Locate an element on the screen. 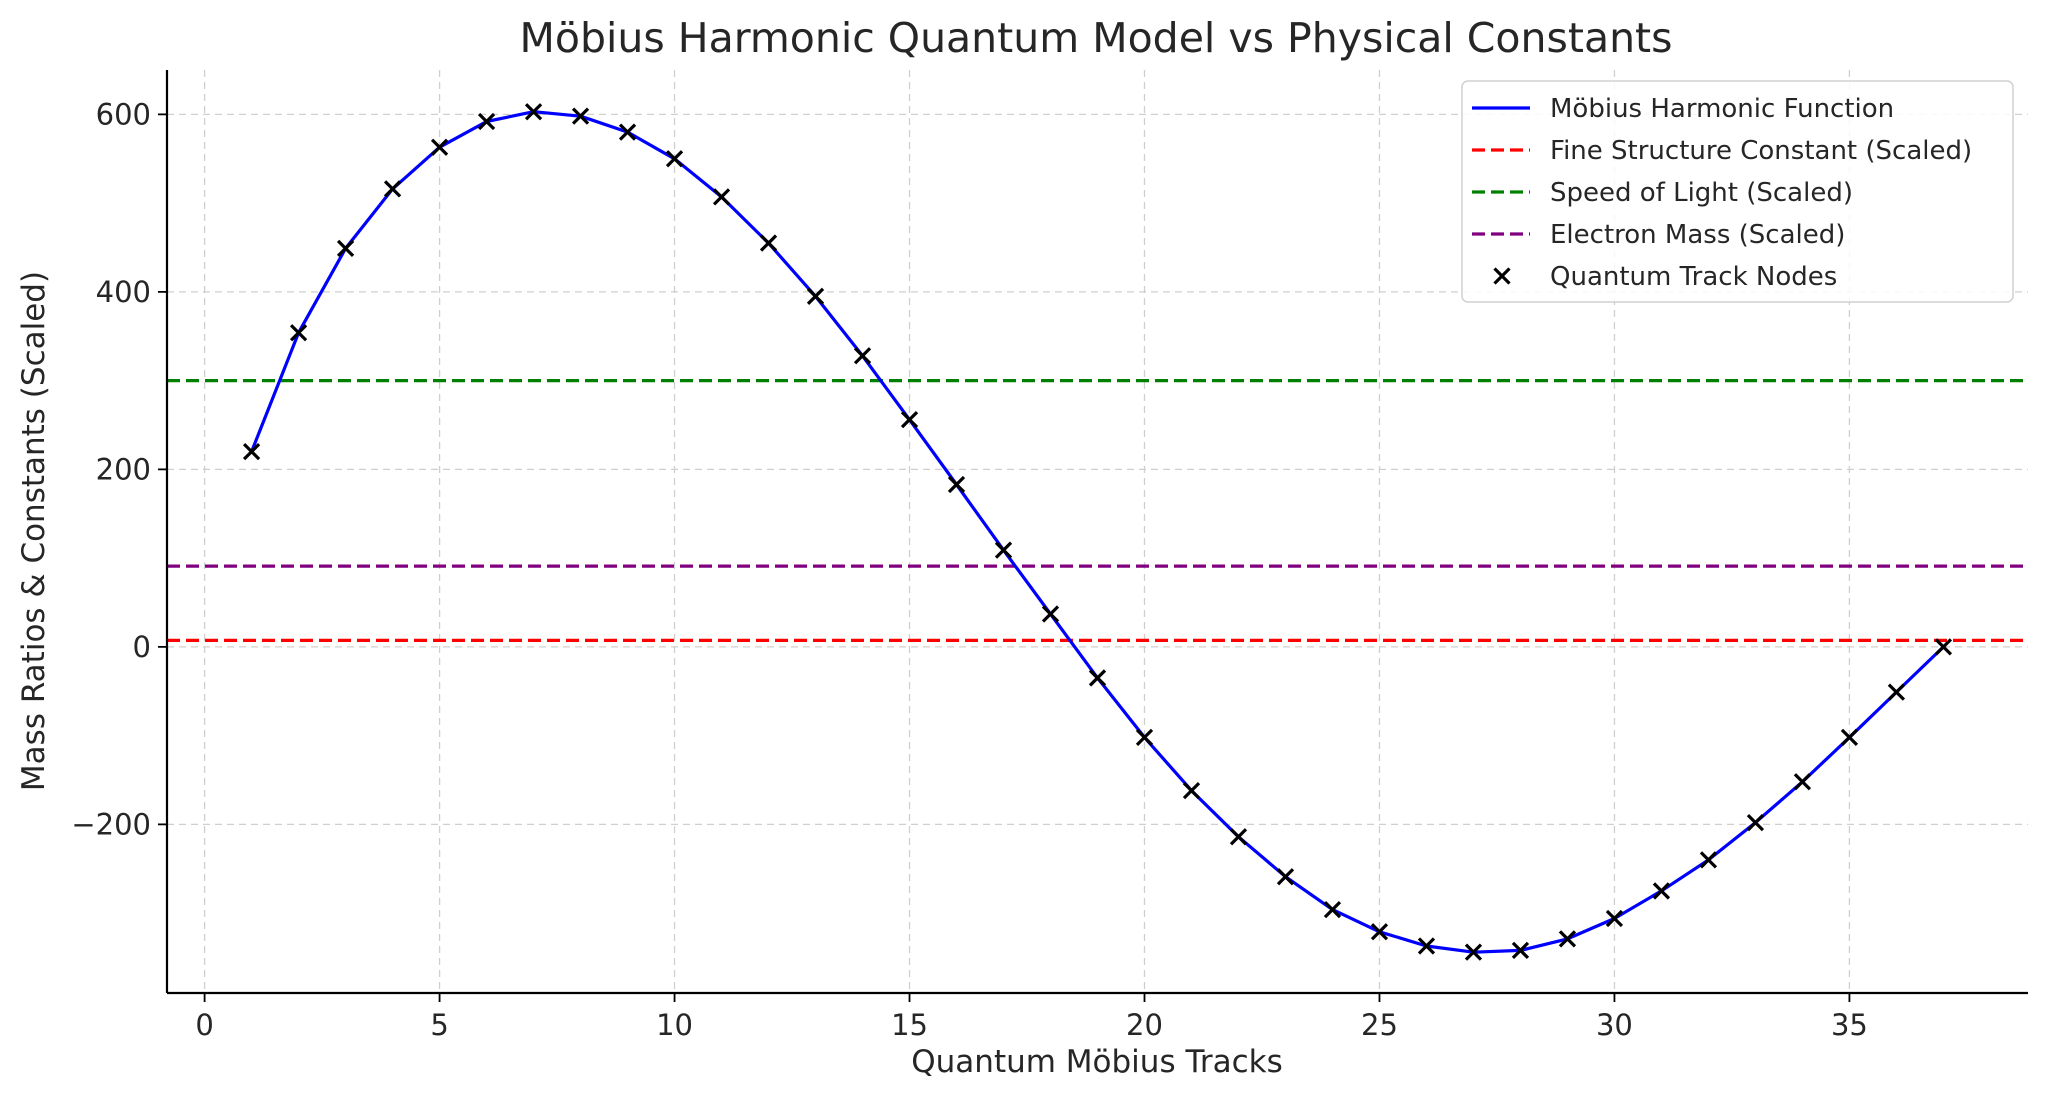 The image size is (2045, 1101). y-tick-label: −200 is located at coordinates (111, 824).